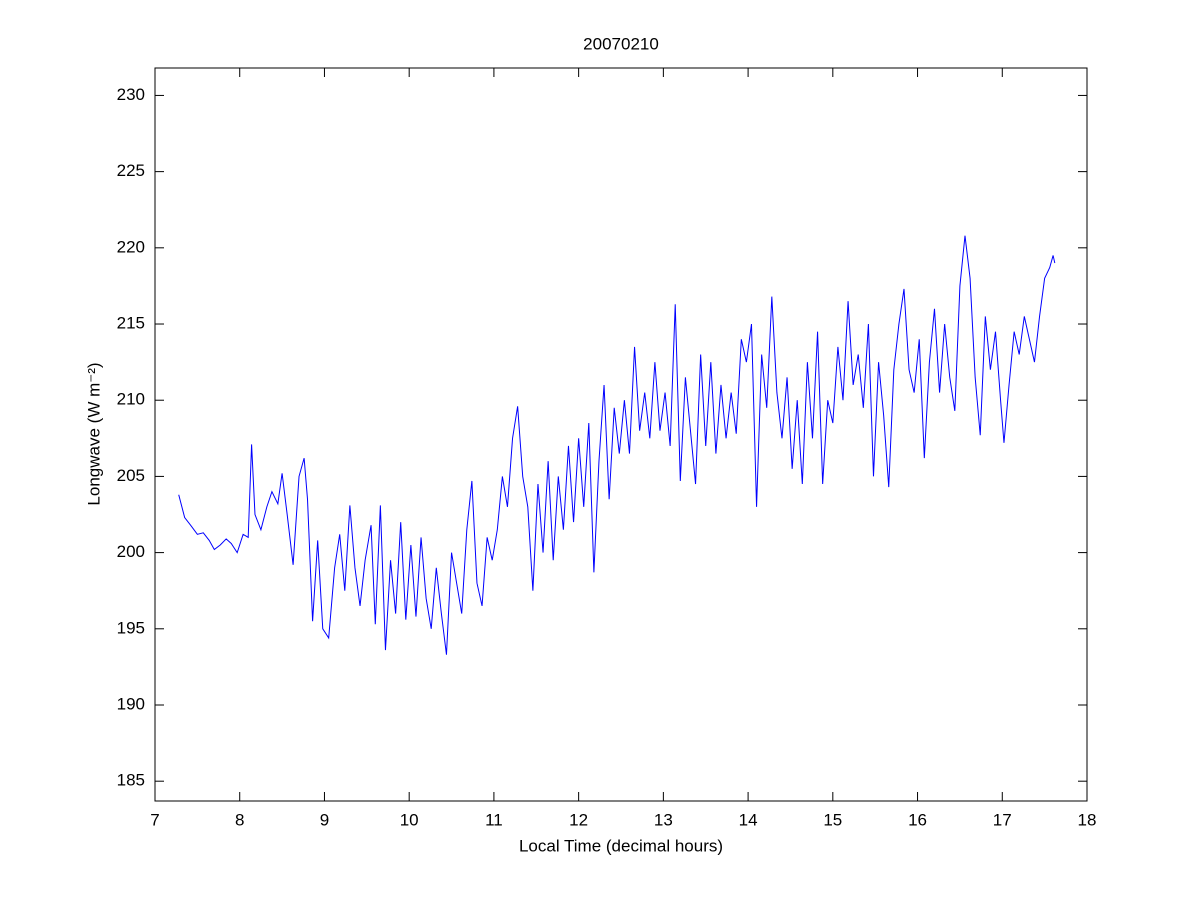 The height and width of the screenshot is (900, 1200). Describe the element at coordinates (131, 780) in the screenshot. I see `y-tick-label: 185` at that location.